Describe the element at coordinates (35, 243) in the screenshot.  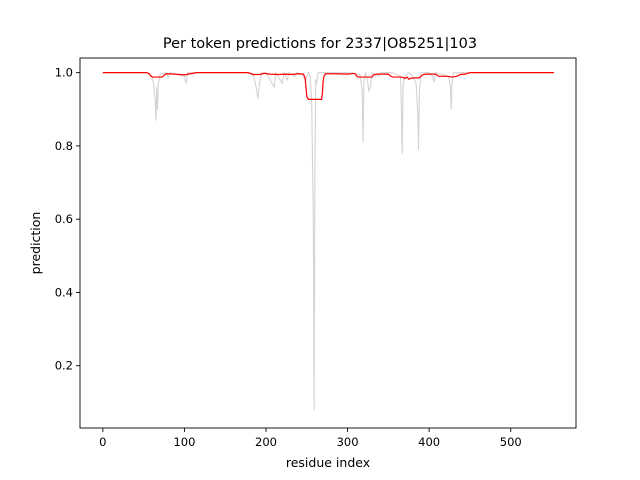
I see `y-axis-label: prediction` at that location.